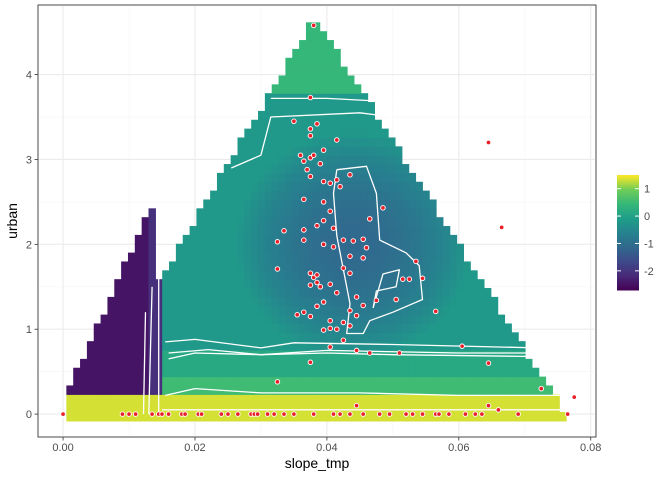 This screenshot has height=480, width=672. Describe the element at coordinates (628, 241) in the screenshot. I see `legend-color-step` at that location.